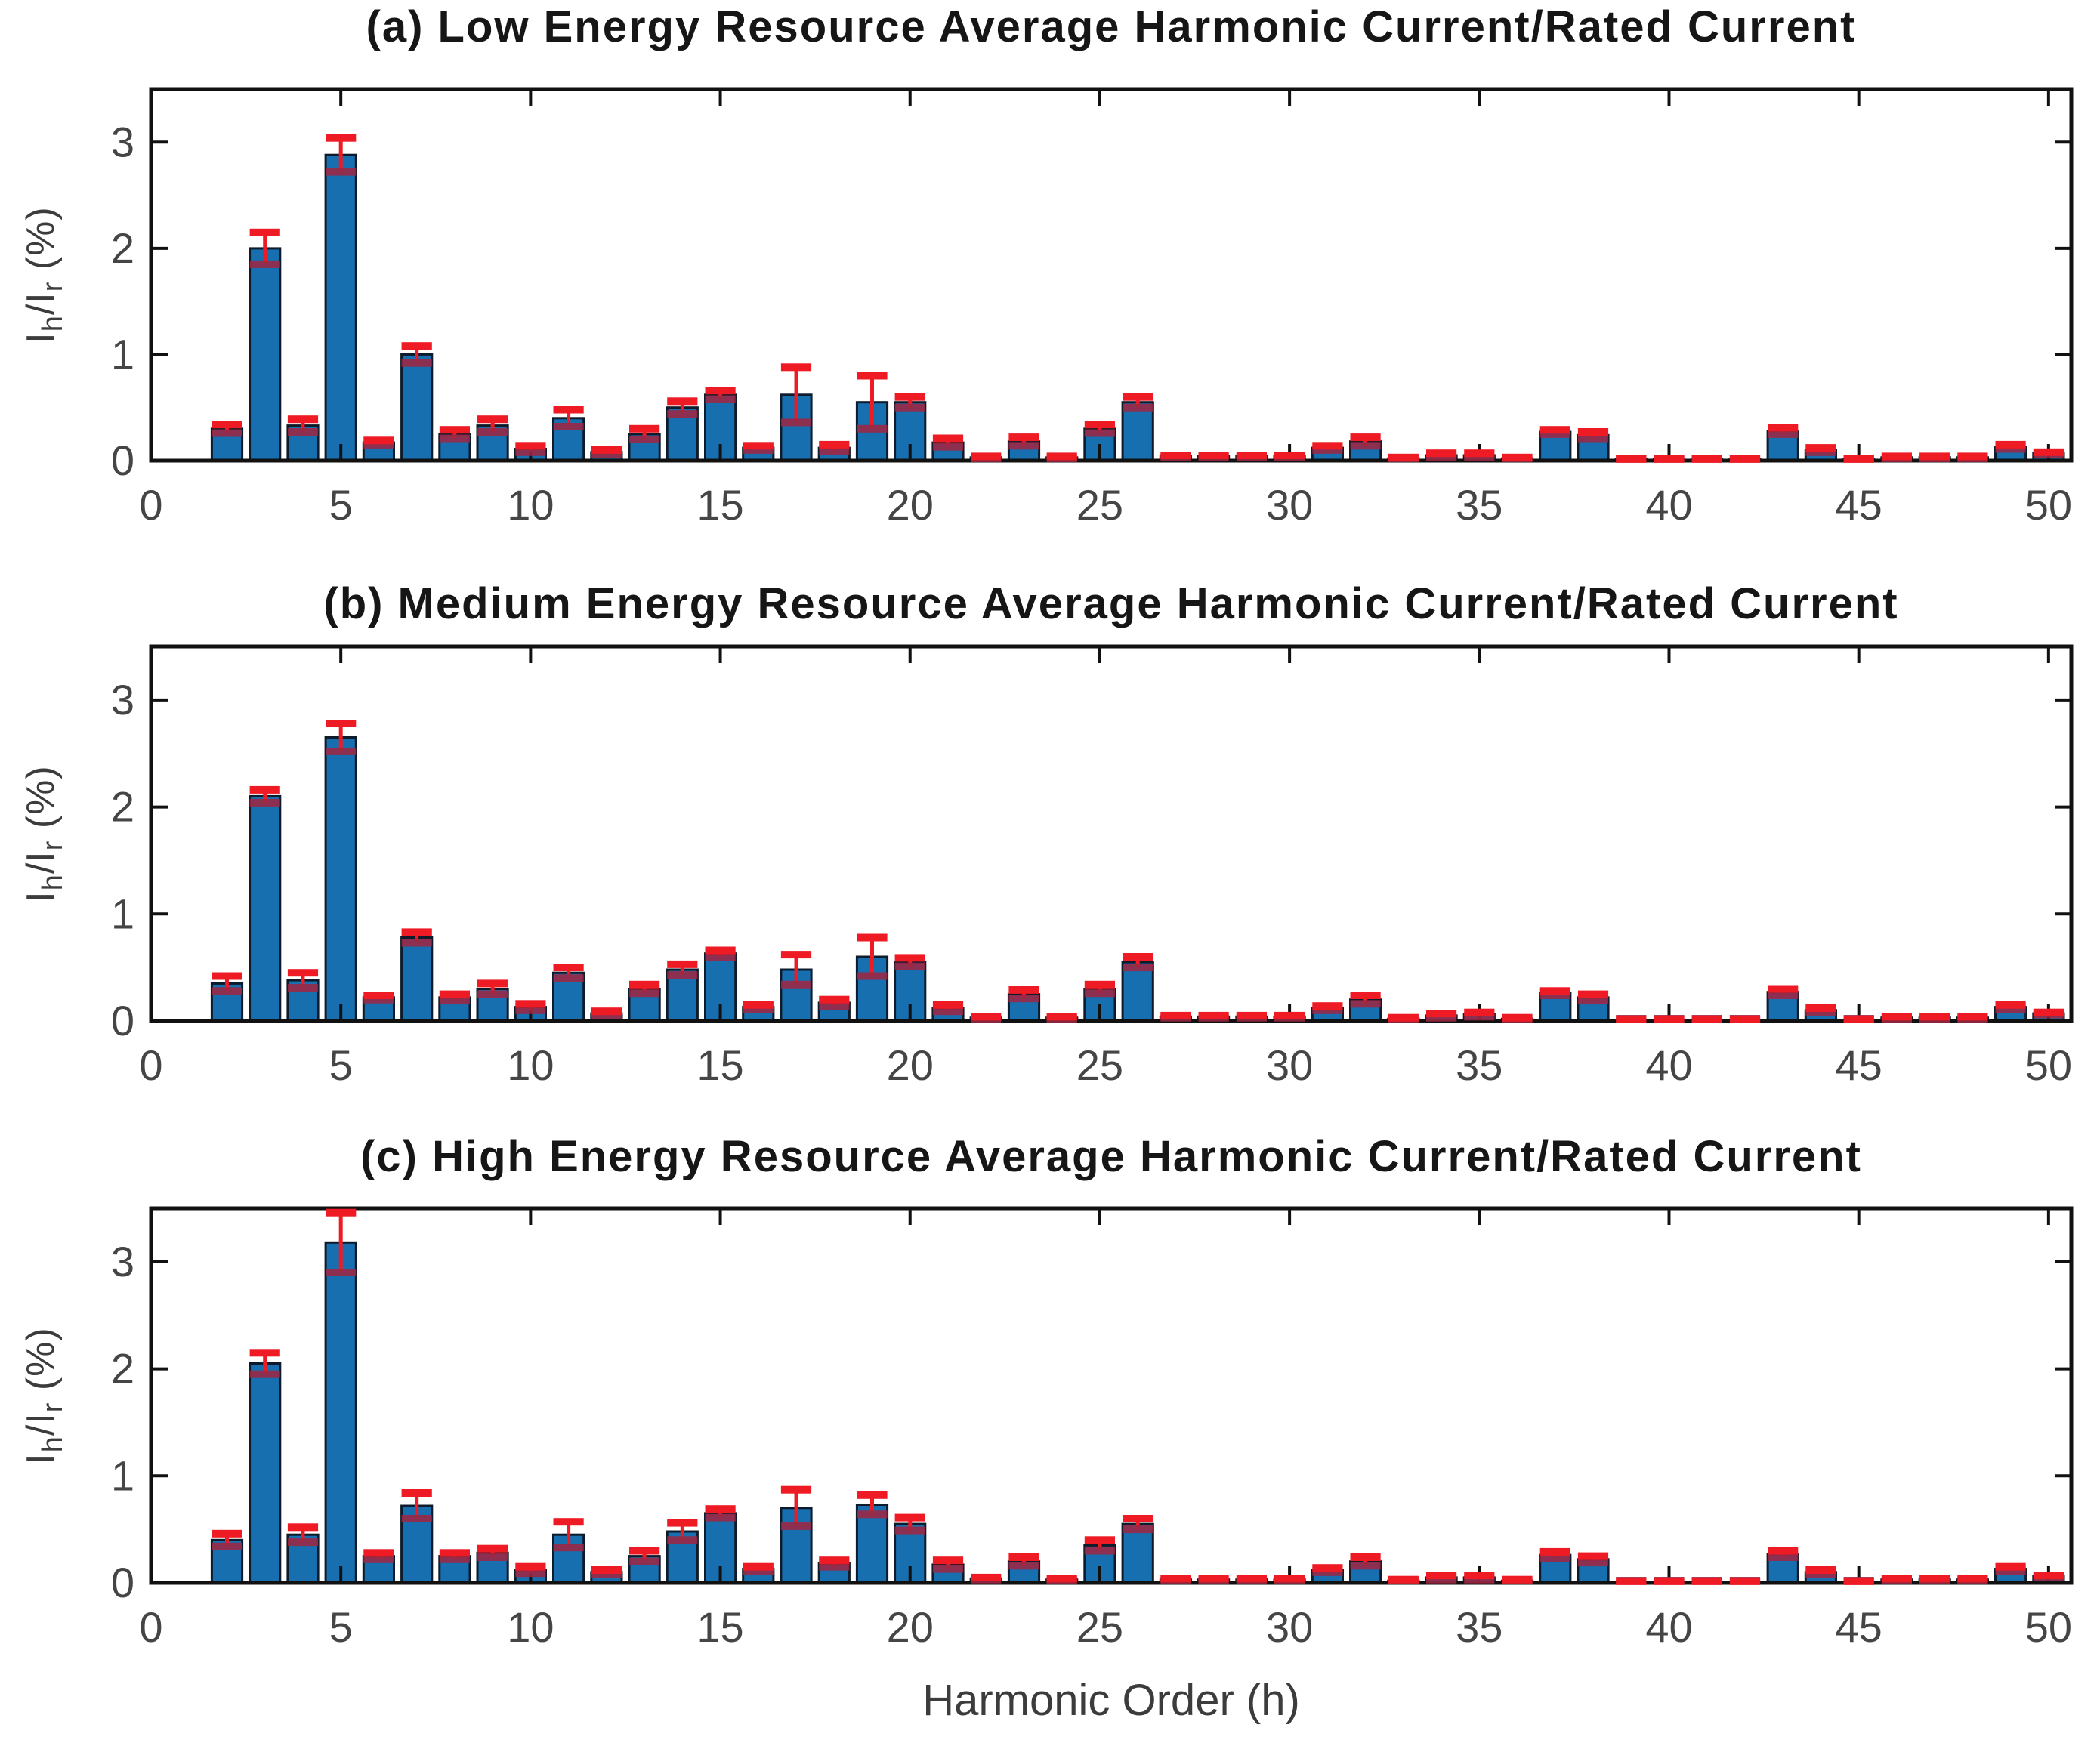  I want to click on error-cap-high-h41, so click(1706, 1019).